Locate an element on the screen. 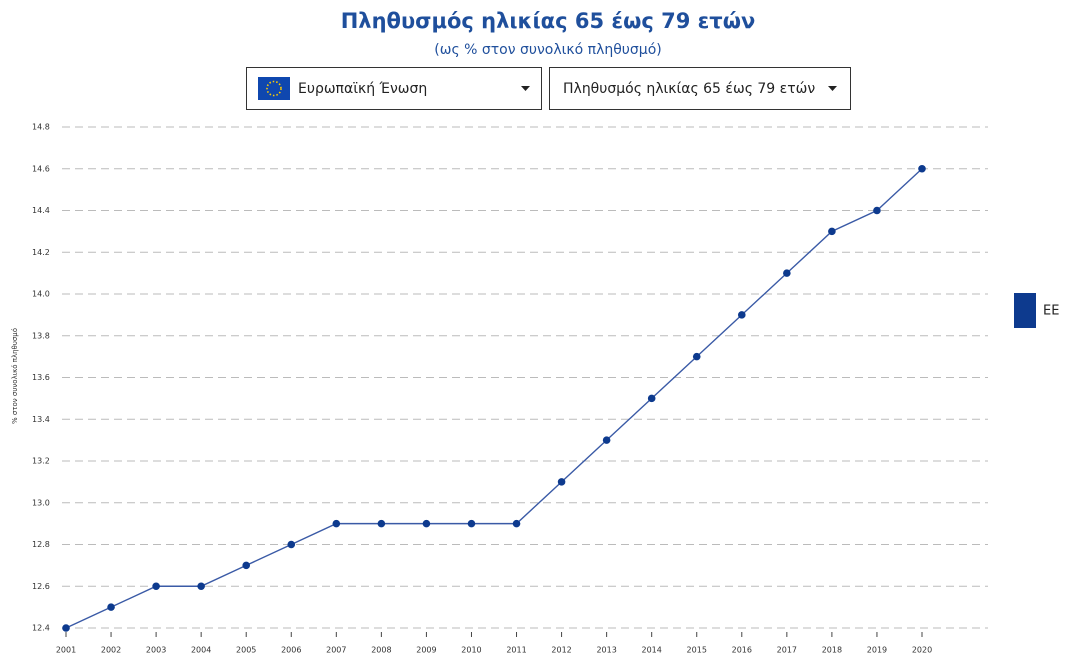  dropdown-label: Πληθυσμός ηλικίας 65 έως 79 ετών is located at coordinates (689, 89).